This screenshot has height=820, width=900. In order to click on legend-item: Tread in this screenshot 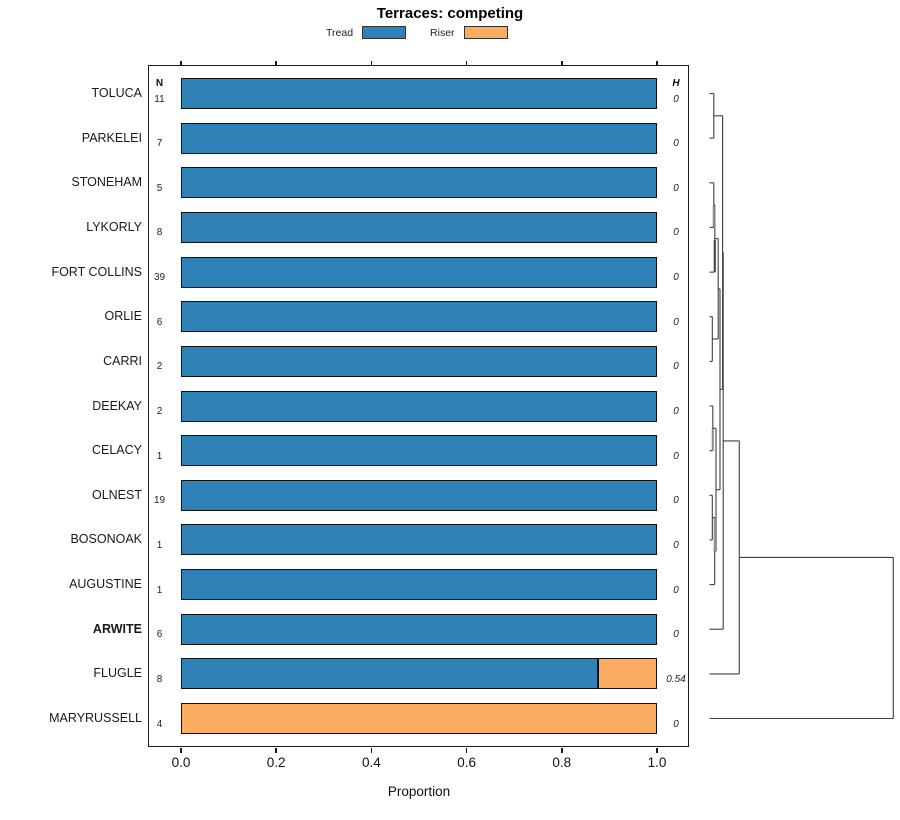, I will do `click(366, 32)`.